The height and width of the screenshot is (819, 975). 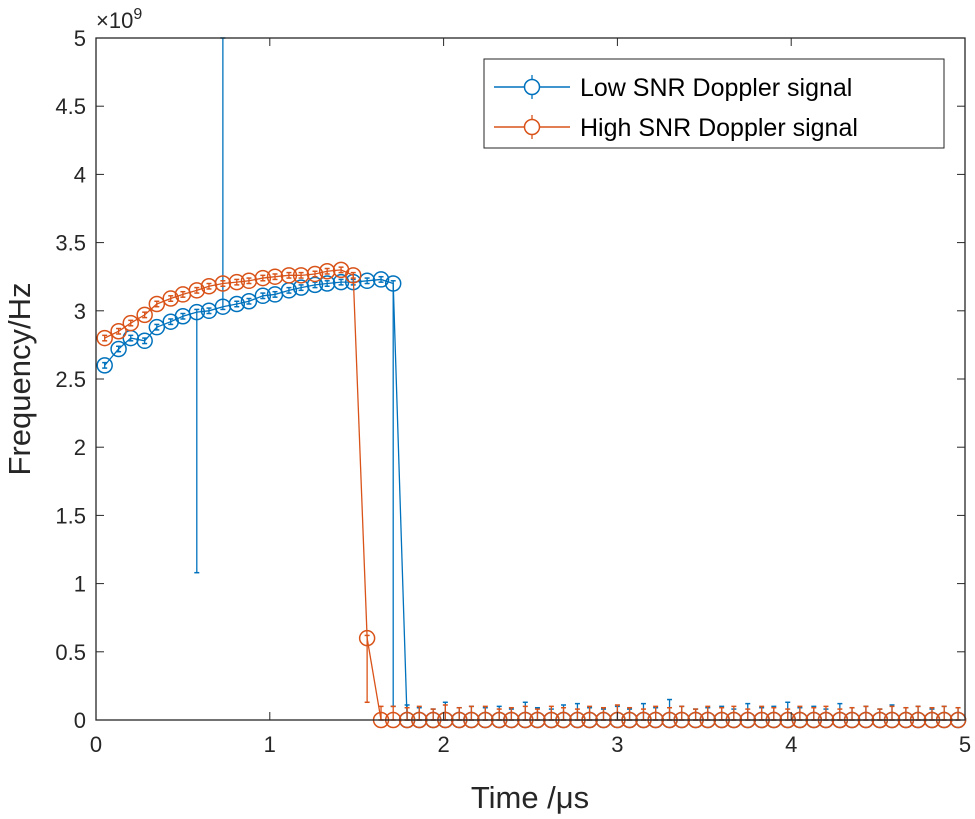 What do you see at coordinates (80, 720) in the screenshot?
I see `y-tick-label: 0` at bounding box center [80, 720].